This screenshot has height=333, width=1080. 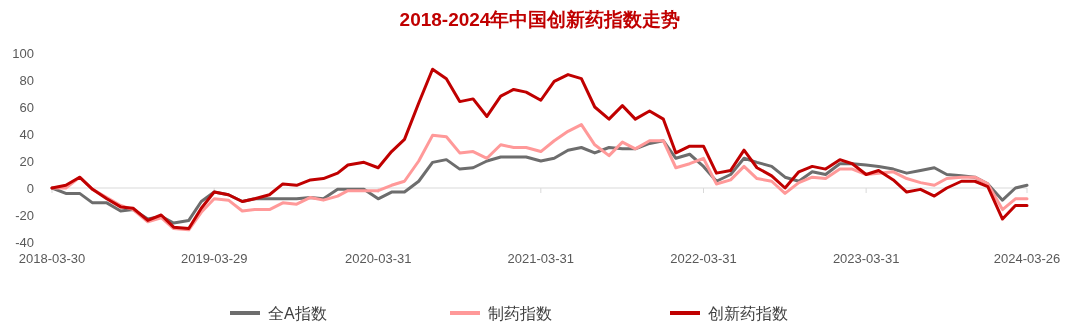 What do you see at coordinates (1027, 258) in the screenshot?
I see `x-tick-label: 2024-03-26` at bounding box center [1027, 258].